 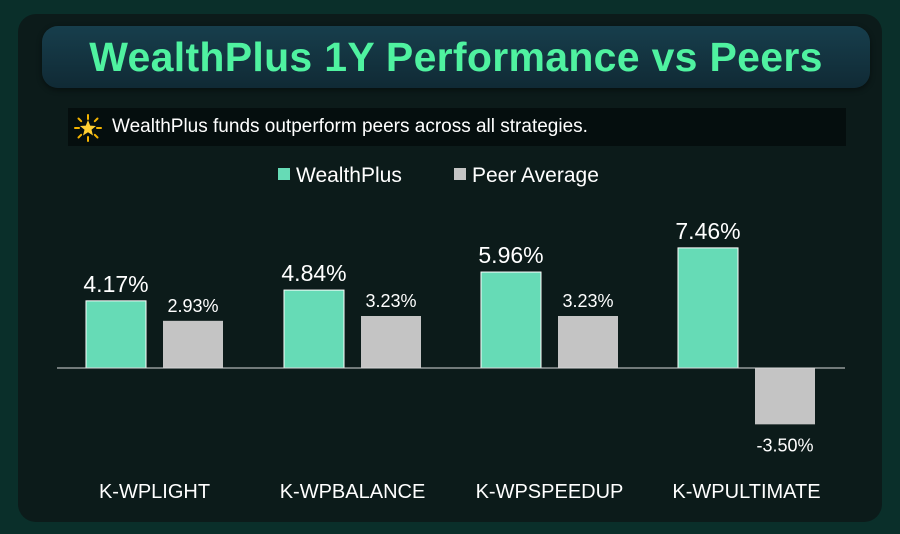 What do you see at coordinates (115, 284) in the screenshot?
I see `wealthplus-value-label-0: 4.17%` at bounding box center [115, 284].